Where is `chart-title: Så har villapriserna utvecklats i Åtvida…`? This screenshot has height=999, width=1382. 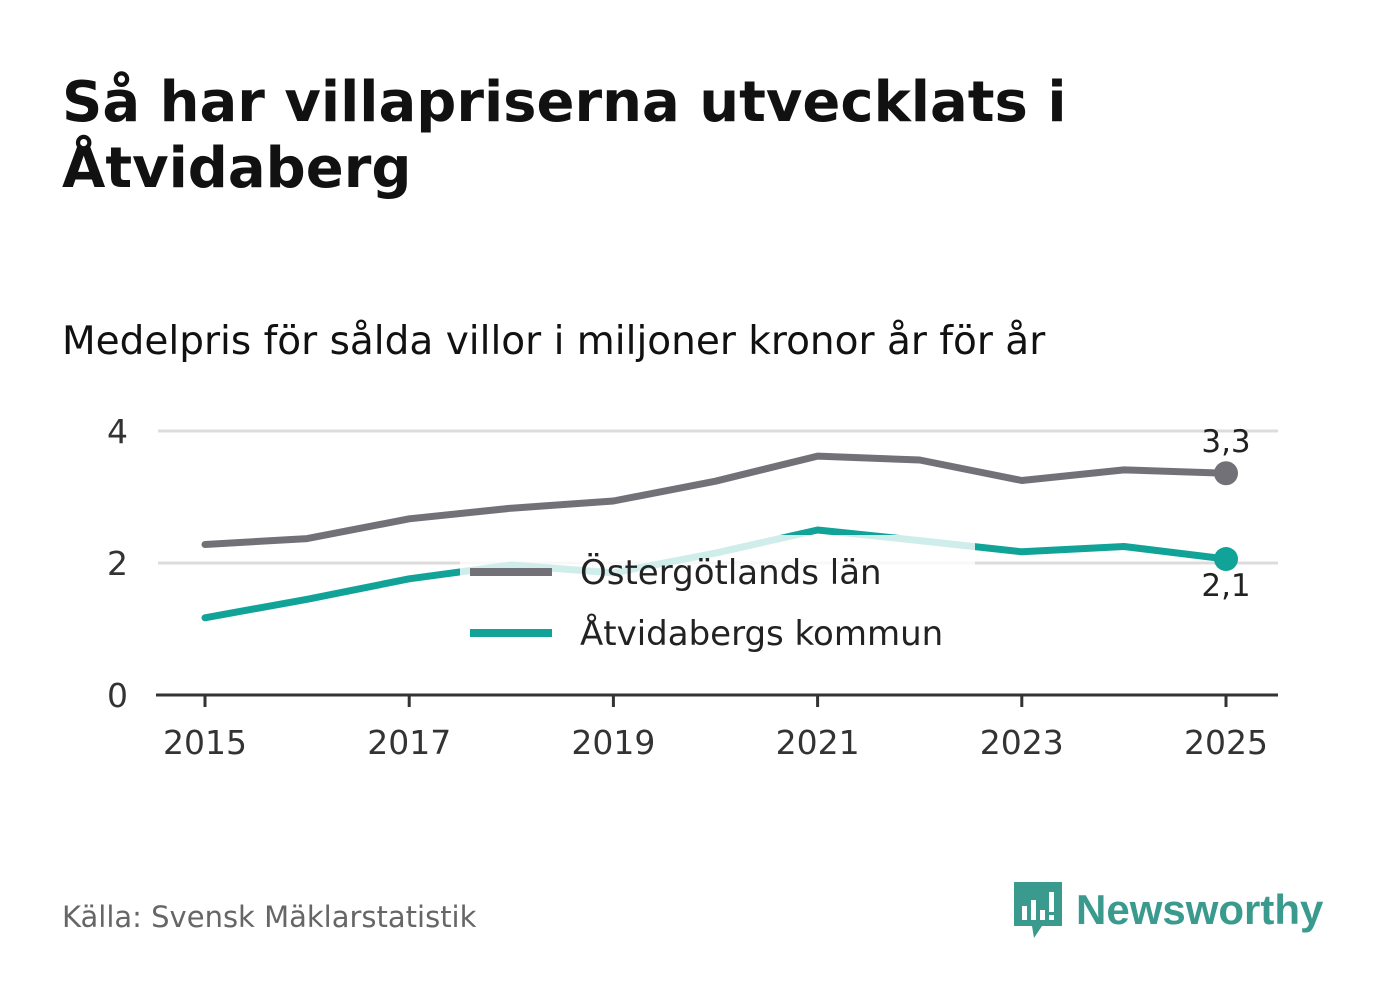 chart-title: Så har villapriserna utvecklats i Åtvida… is located at coordinates (564, 135).